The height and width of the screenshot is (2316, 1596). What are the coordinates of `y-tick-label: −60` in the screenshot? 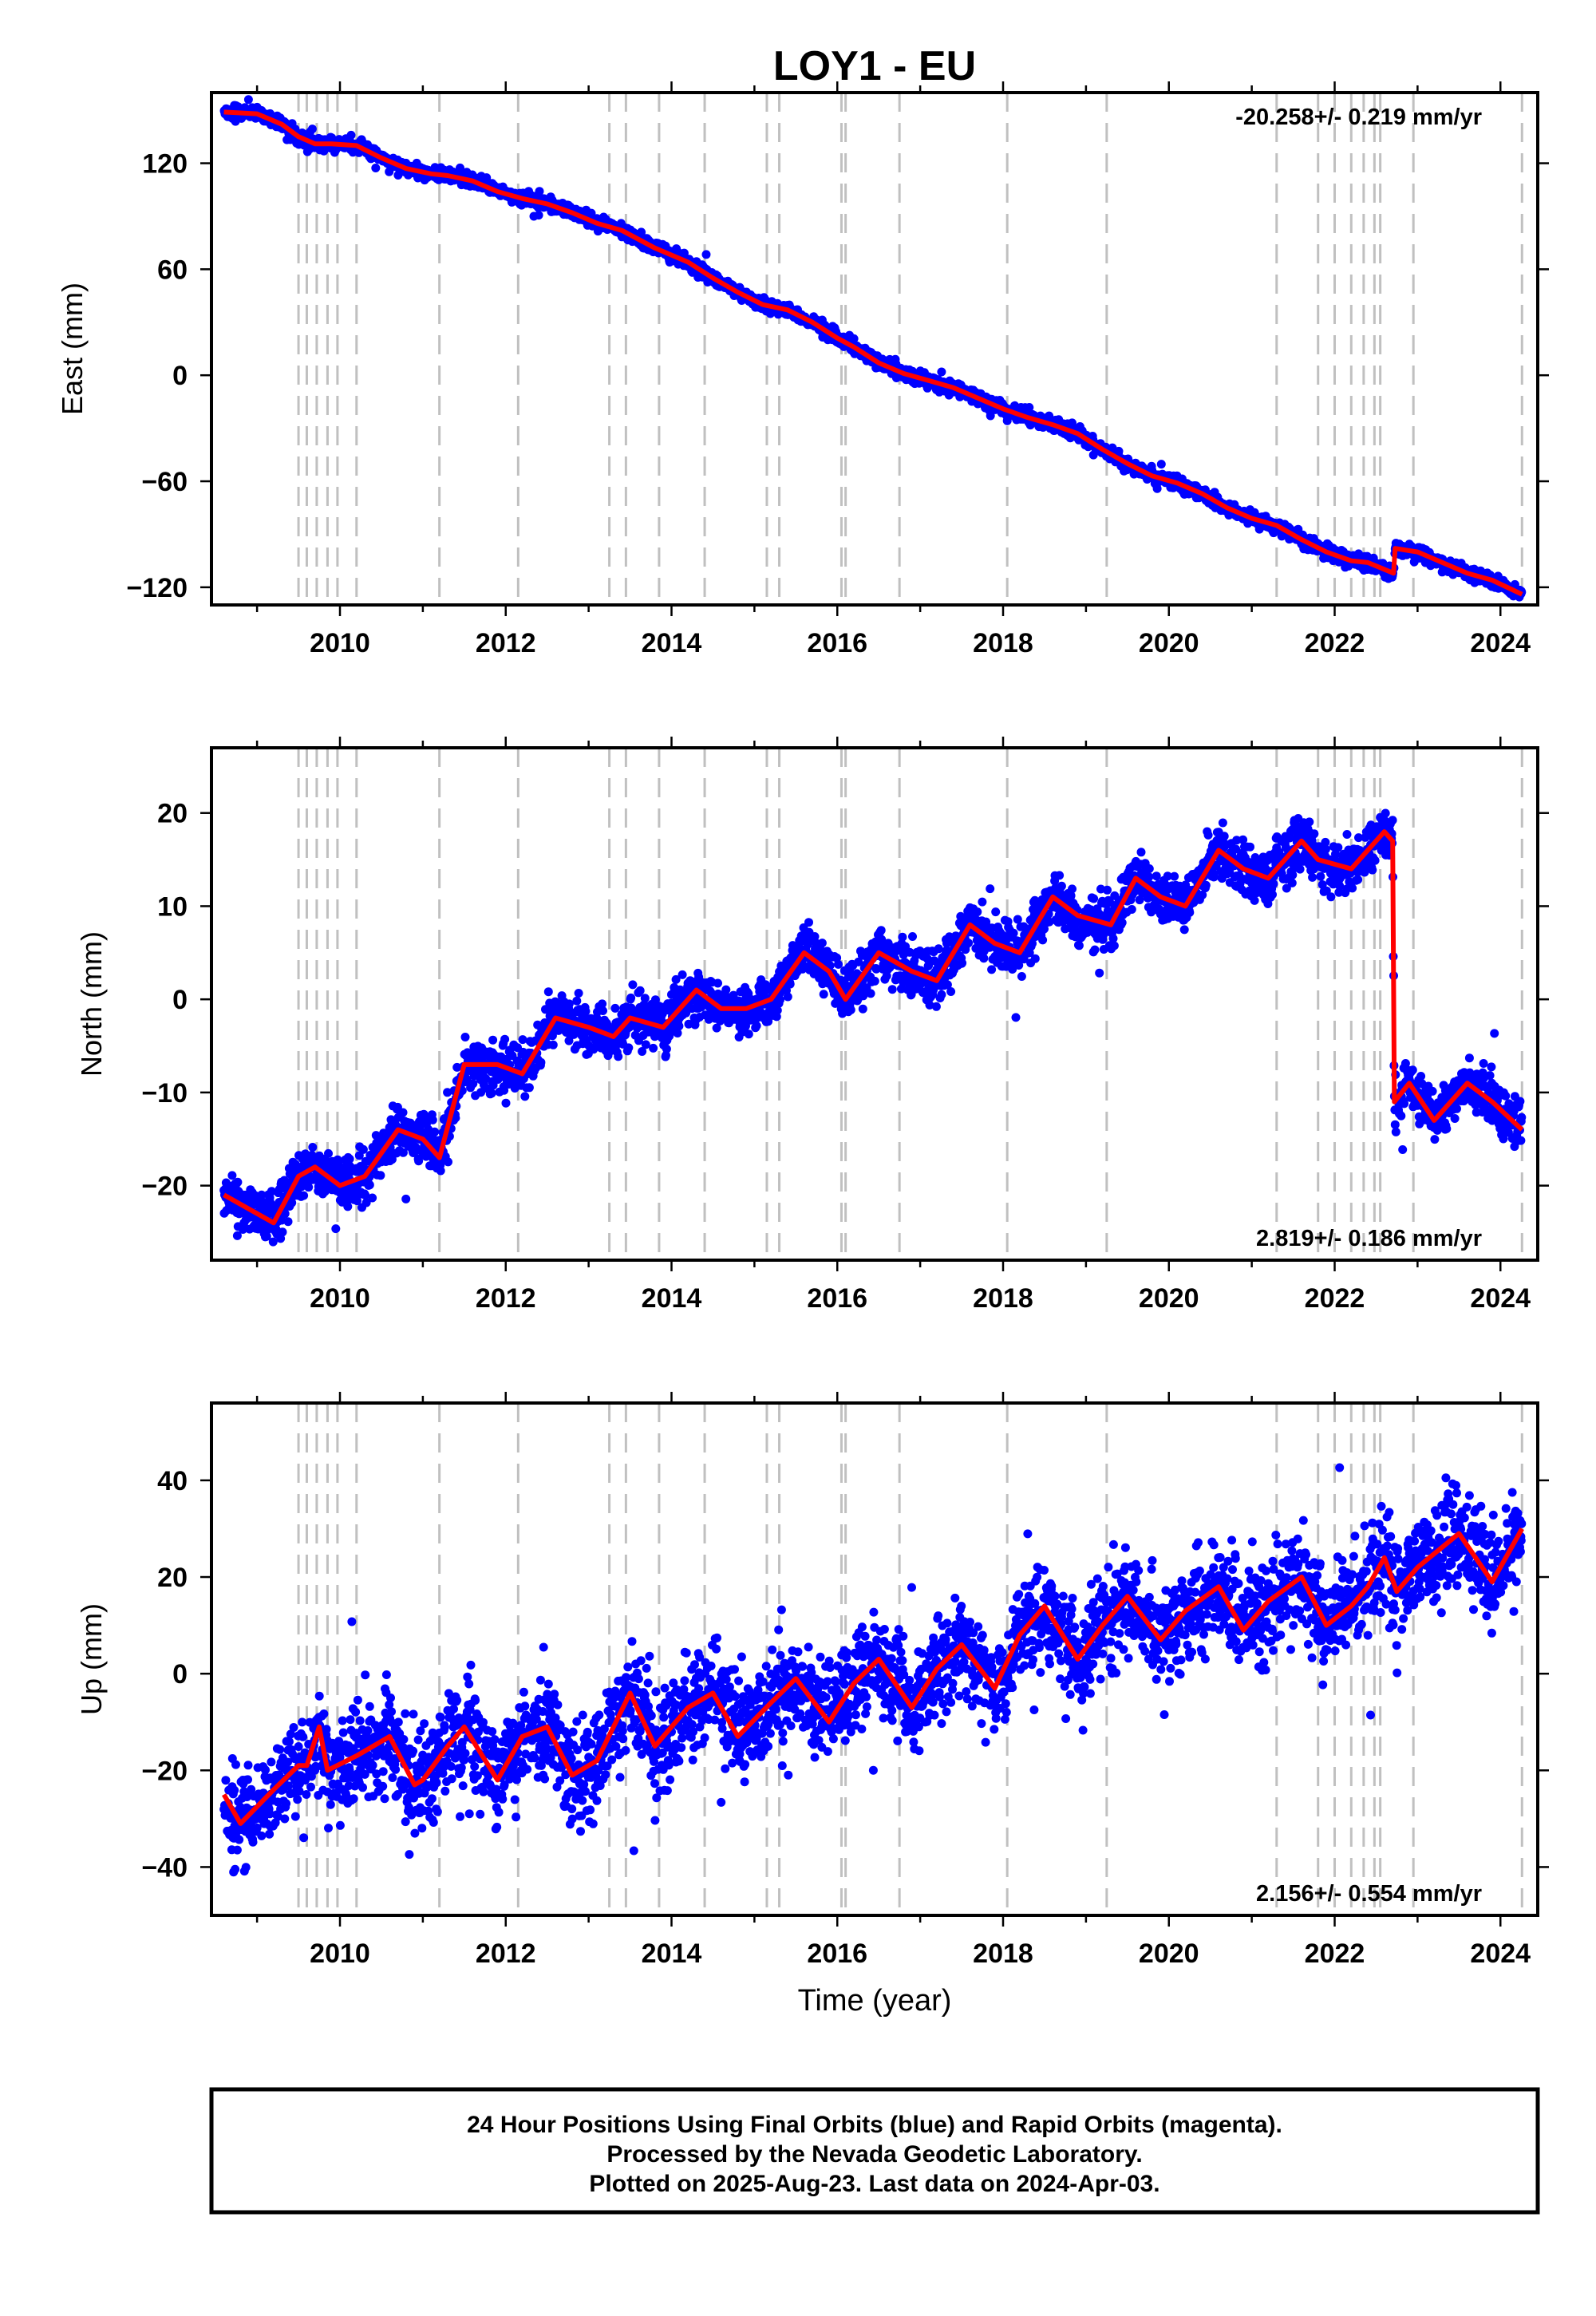 It's located at (164, 482).